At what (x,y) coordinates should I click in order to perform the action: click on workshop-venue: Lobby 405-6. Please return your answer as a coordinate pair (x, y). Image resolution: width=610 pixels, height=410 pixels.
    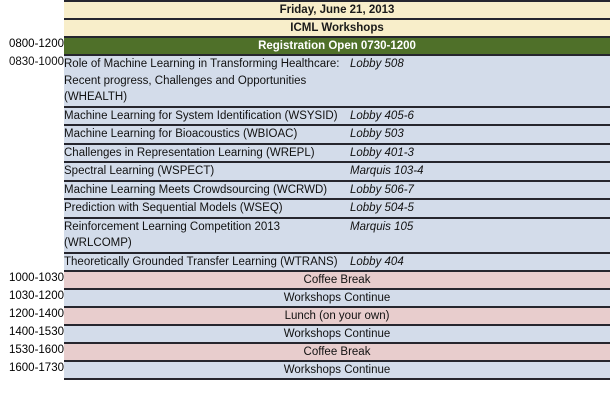
    Looking at the image, I should click on (480, 115).